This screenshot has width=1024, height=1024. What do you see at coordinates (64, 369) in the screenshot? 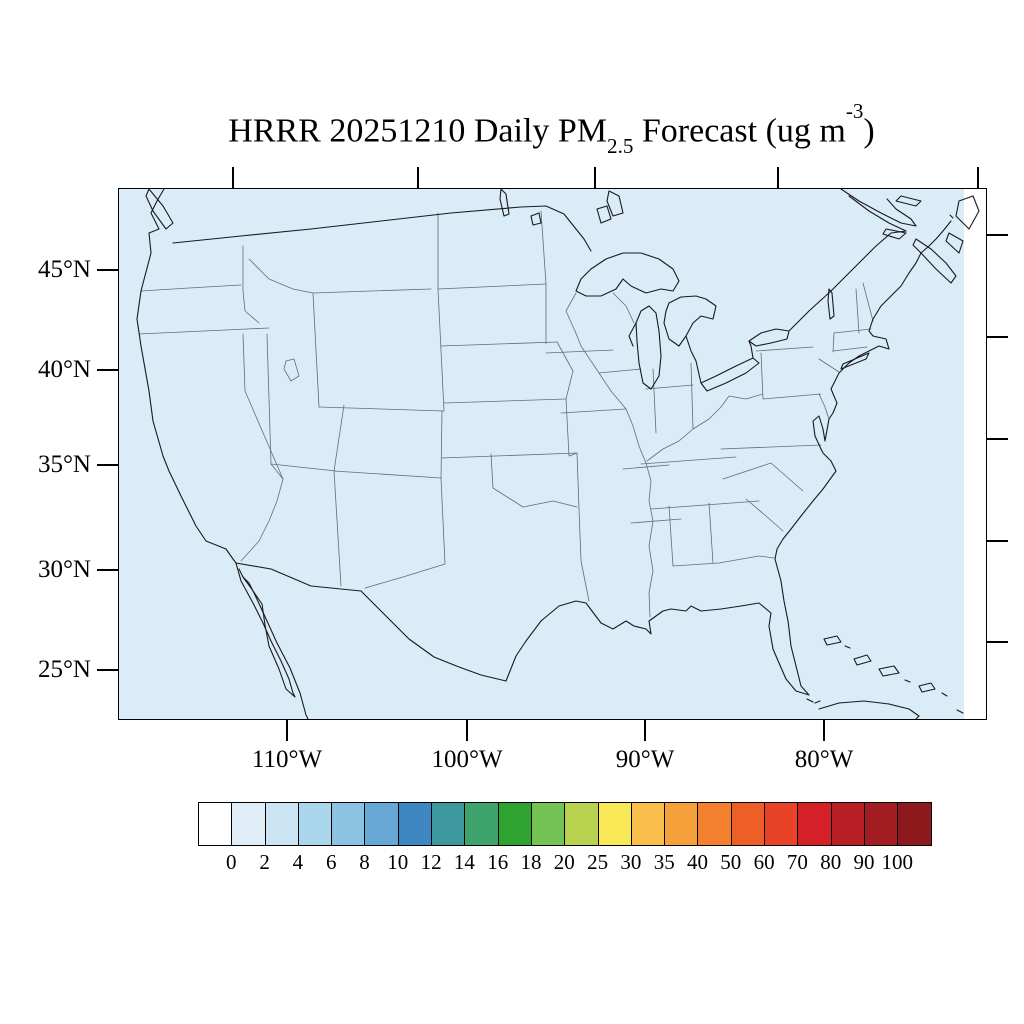
I see `latitude-tick-label: 40°N` at bounding box center [64, 369].